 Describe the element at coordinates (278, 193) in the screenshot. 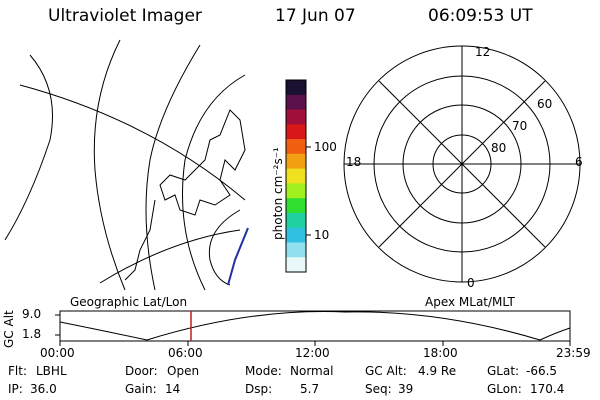

I see `colorbar-unit-label: photon cm⁻²s⁻¹` at that location.